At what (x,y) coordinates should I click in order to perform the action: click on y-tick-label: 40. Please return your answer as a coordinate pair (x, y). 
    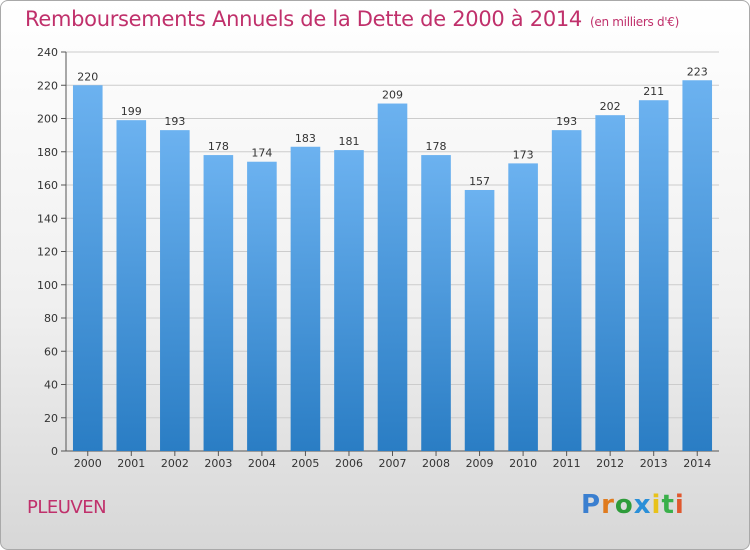
    Looking at the image, I should click on (51, 385).